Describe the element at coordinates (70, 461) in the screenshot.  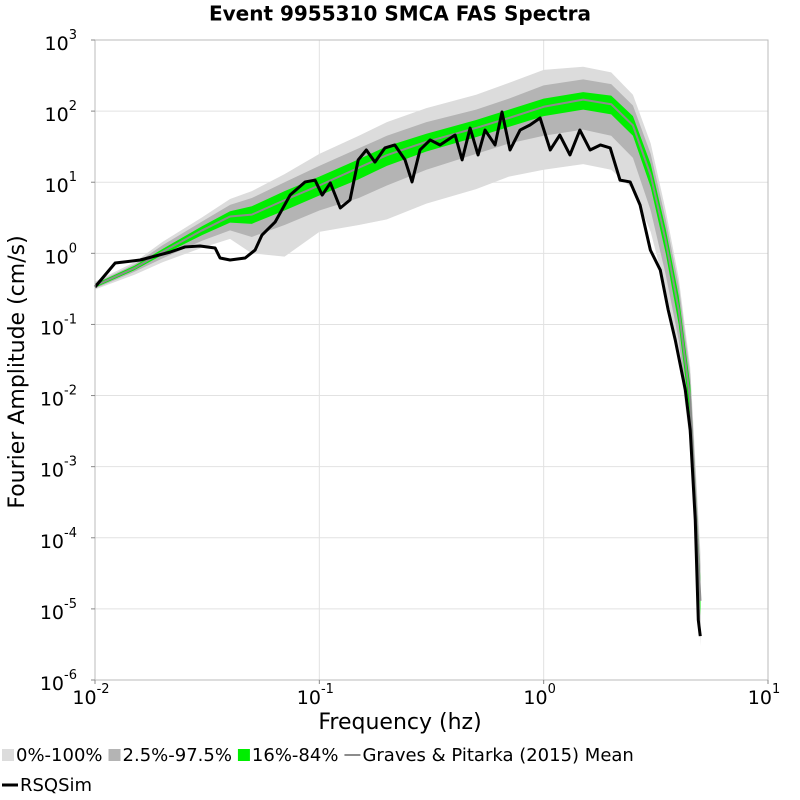
I see `tick-label-power: -3` at that location.